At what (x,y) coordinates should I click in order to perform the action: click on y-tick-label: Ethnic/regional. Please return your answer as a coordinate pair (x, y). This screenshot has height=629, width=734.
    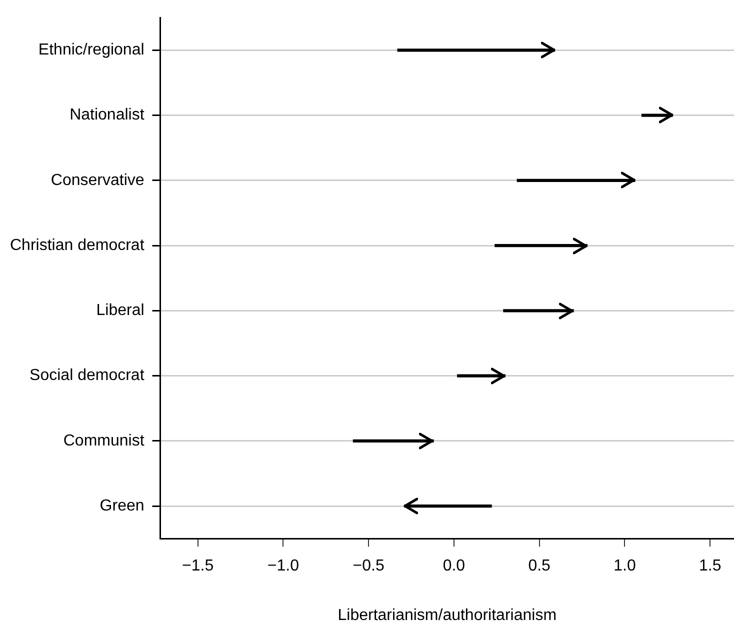
    Looking at the image, I should click on (91, 50).